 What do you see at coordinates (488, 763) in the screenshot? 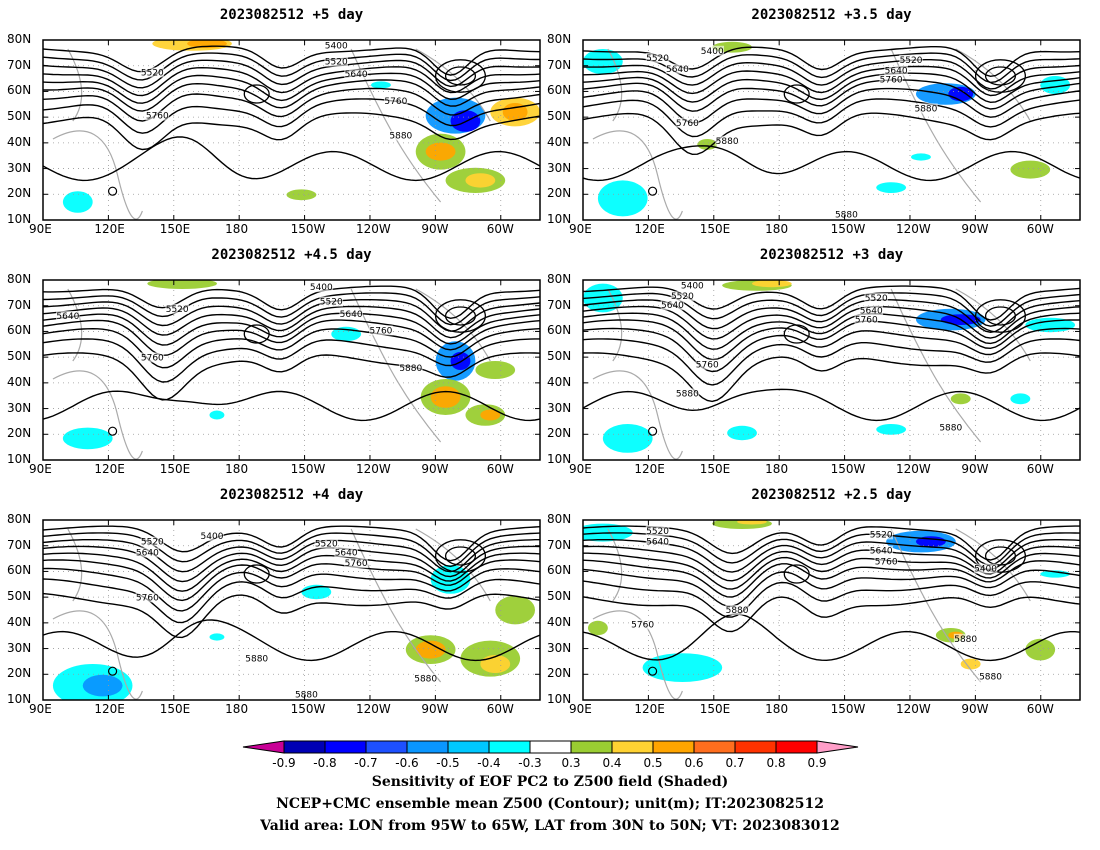
I see `colorbar-label: -0.4` at bounding box center [488, 763].